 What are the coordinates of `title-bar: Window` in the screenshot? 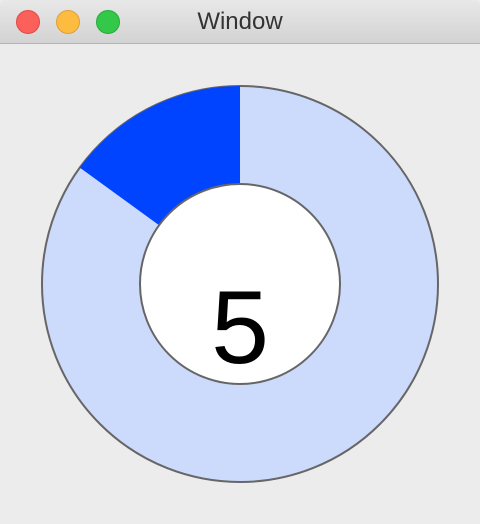 It's located at (240, 22).